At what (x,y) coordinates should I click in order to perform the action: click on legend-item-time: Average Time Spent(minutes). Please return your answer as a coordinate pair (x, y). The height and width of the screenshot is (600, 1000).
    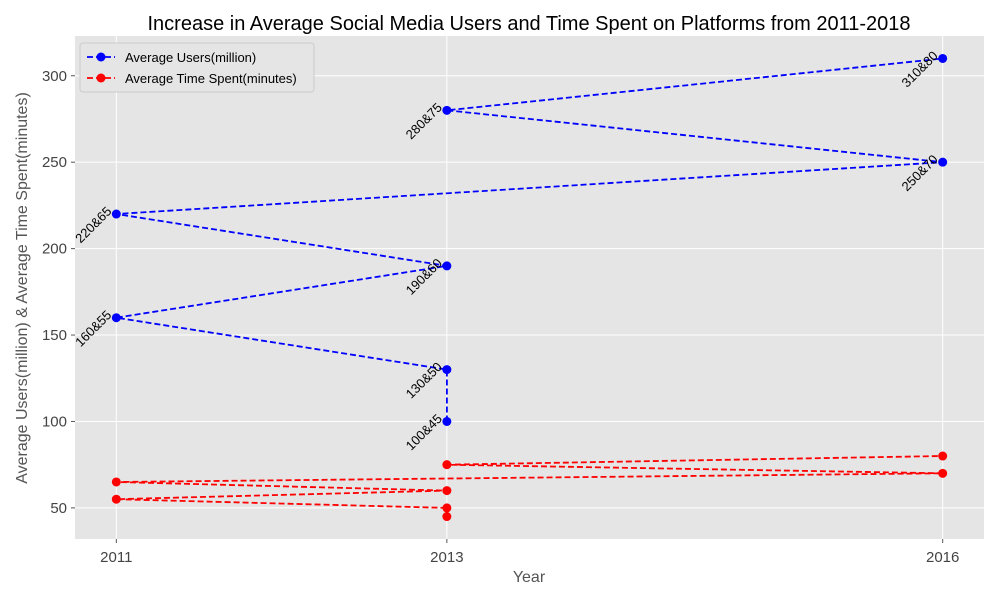
    Looking at the image, I should click on (192, 78).